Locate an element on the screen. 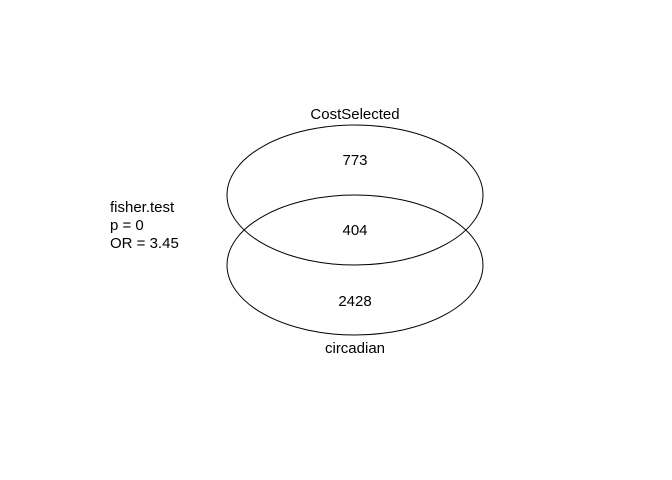 The height and width of the screenshot is (480, 672). stats-test-name: fisher.test is located at coordinates (142, 207).